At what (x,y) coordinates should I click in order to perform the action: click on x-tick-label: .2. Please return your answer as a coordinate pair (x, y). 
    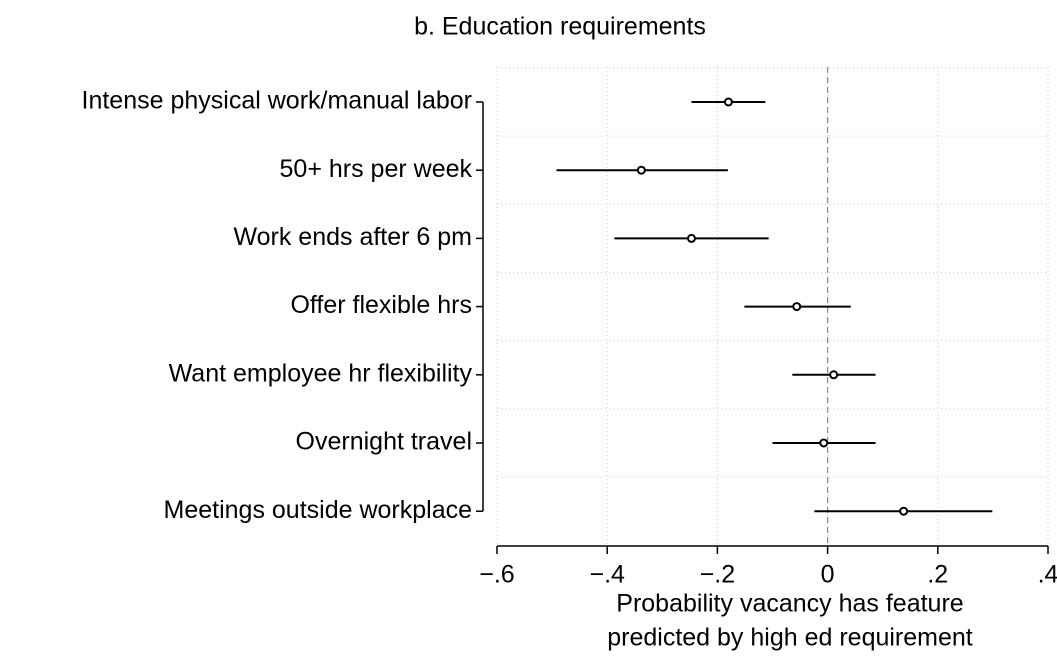
    Looking at the image, I should click on (937, 575).